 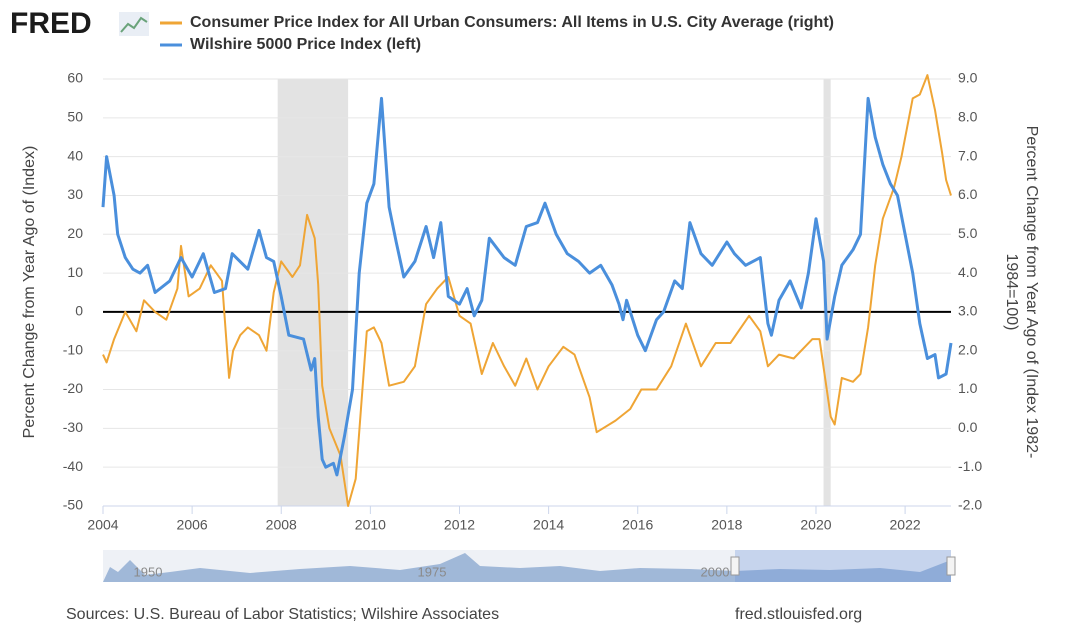 I want to click on y2-tick-label: 6.0, so click(x=968, y=194).